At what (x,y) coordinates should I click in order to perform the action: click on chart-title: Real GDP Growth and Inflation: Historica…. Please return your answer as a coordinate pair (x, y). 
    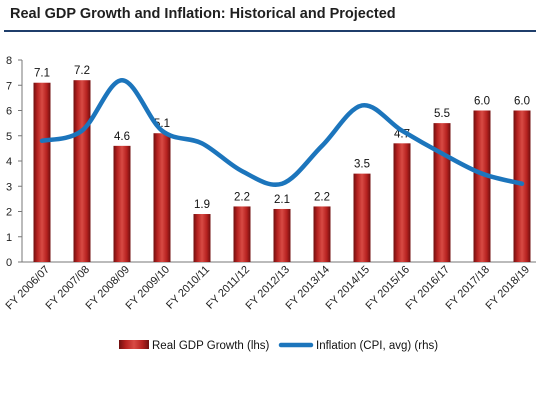
    Looking at the image, I should click on (203, 14).